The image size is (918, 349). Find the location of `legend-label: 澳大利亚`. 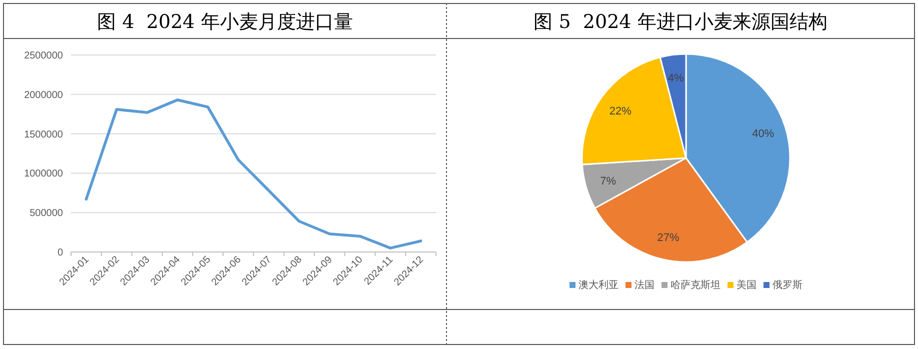

legend-label: 澳大利亚 is located at coordinates (598, 285).